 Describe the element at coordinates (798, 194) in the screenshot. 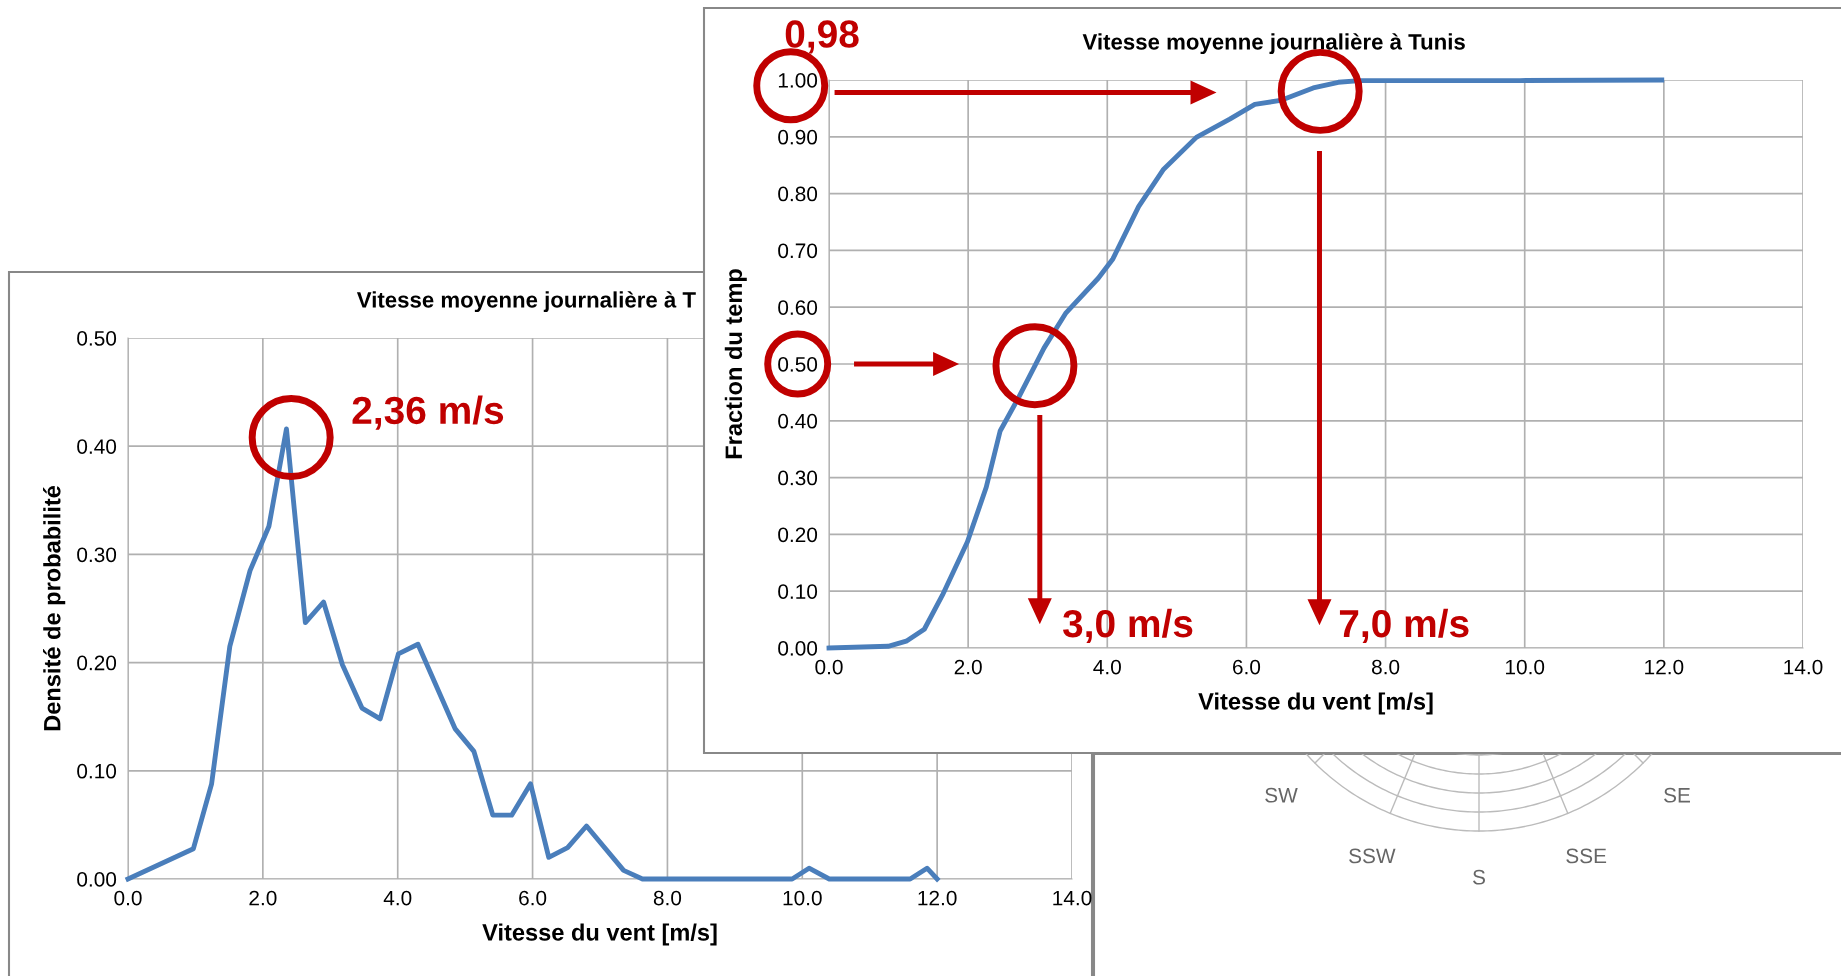

I see `y-tick-label: 0.80` at that location.